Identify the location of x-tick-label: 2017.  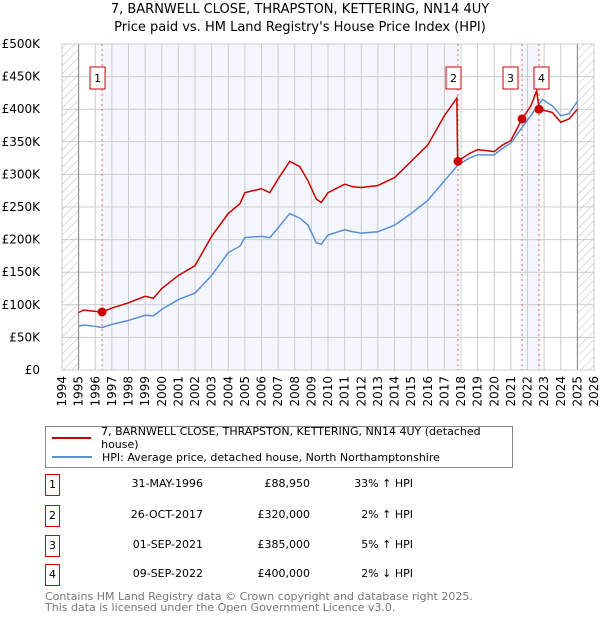
(444, 391).